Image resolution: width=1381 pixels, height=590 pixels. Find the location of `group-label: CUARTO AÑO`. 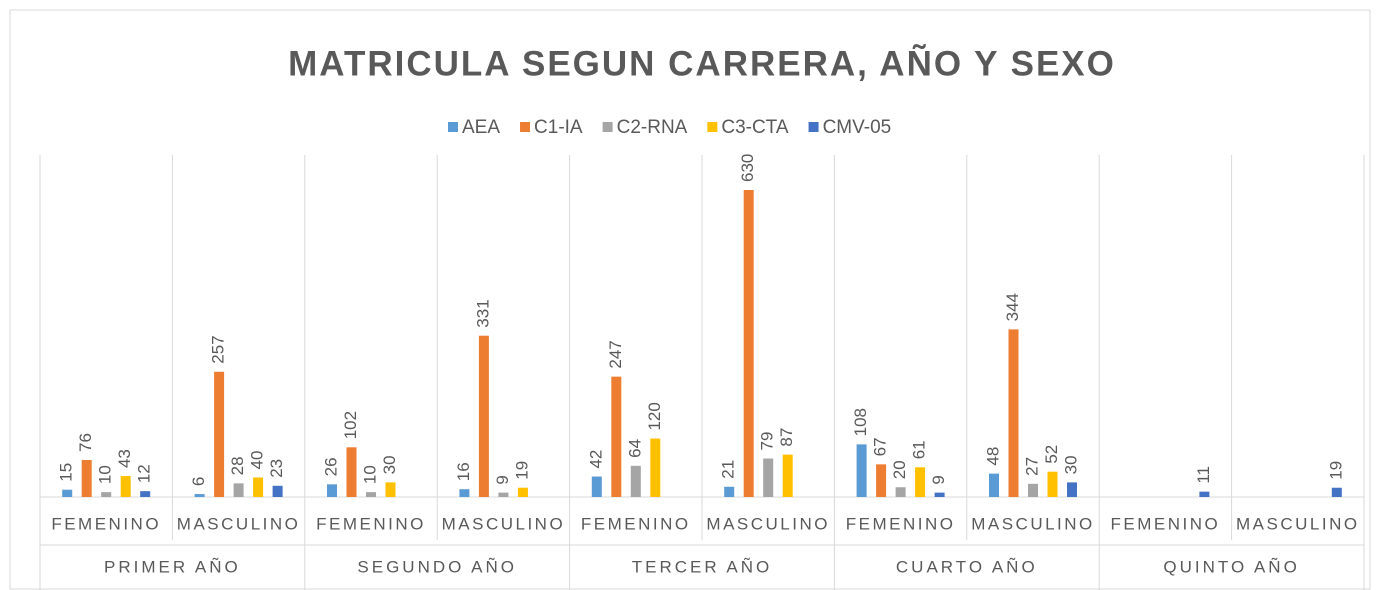

group-label: CUARTO AÑO is located at coordinates (967, 566).